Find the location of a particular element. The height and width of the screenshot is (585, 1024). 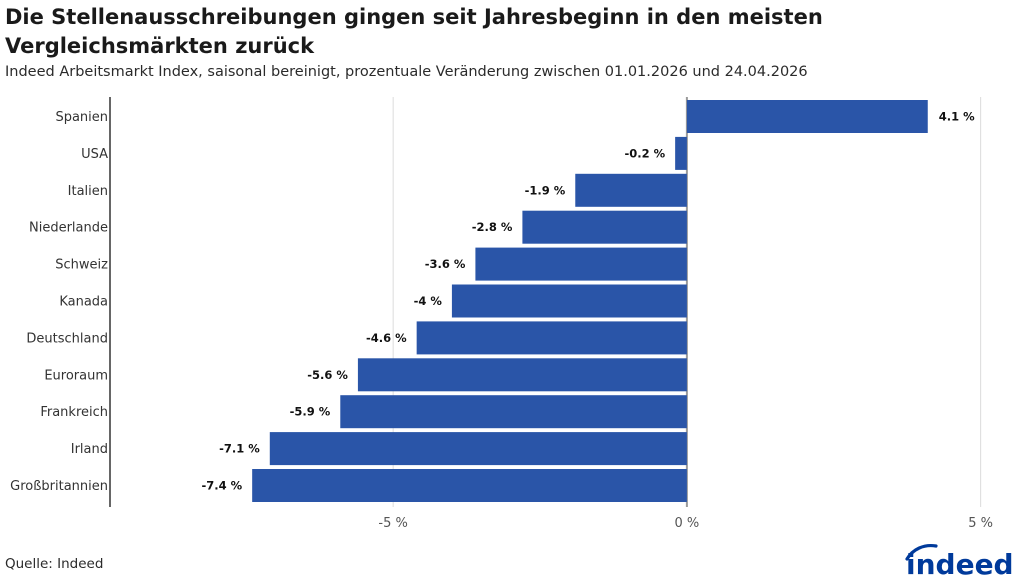

indeed-logo: indeed is located at coordinates (959, 561).